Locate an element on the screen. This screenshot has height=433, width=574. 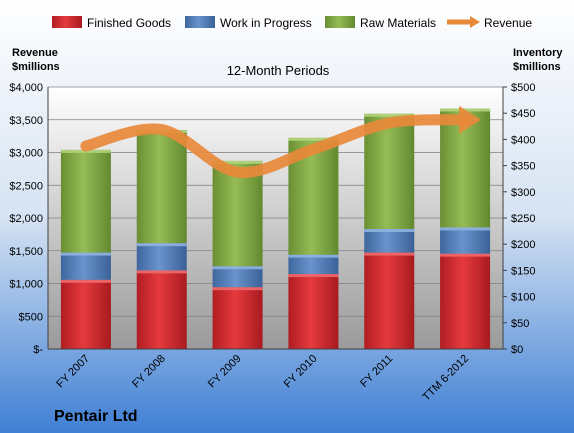
left-tick-label: $1,000 is located at coordinates (26, 285).